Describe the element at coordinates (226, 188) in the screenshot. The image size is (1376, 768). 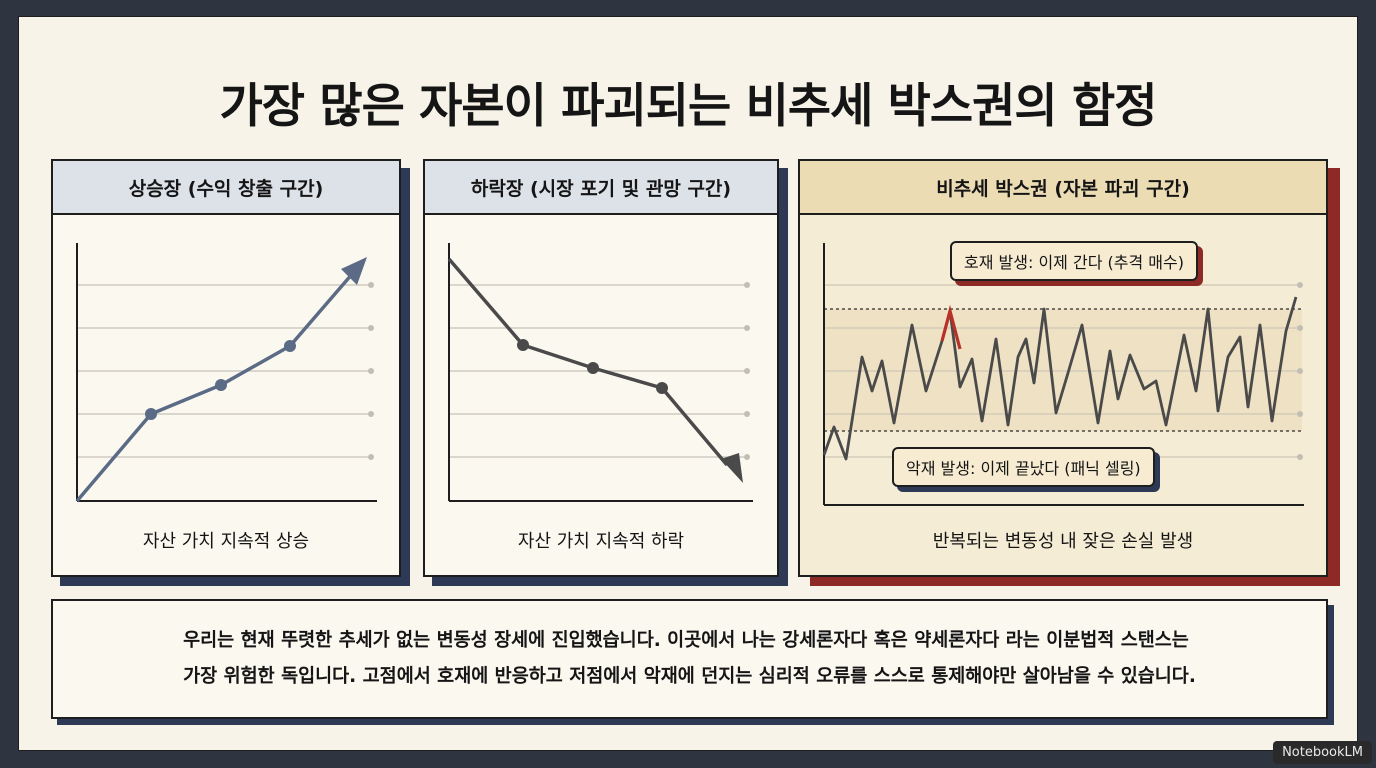
I see `uptrend-panel-header: 상승장 (수익 창출 구간)` at that location.